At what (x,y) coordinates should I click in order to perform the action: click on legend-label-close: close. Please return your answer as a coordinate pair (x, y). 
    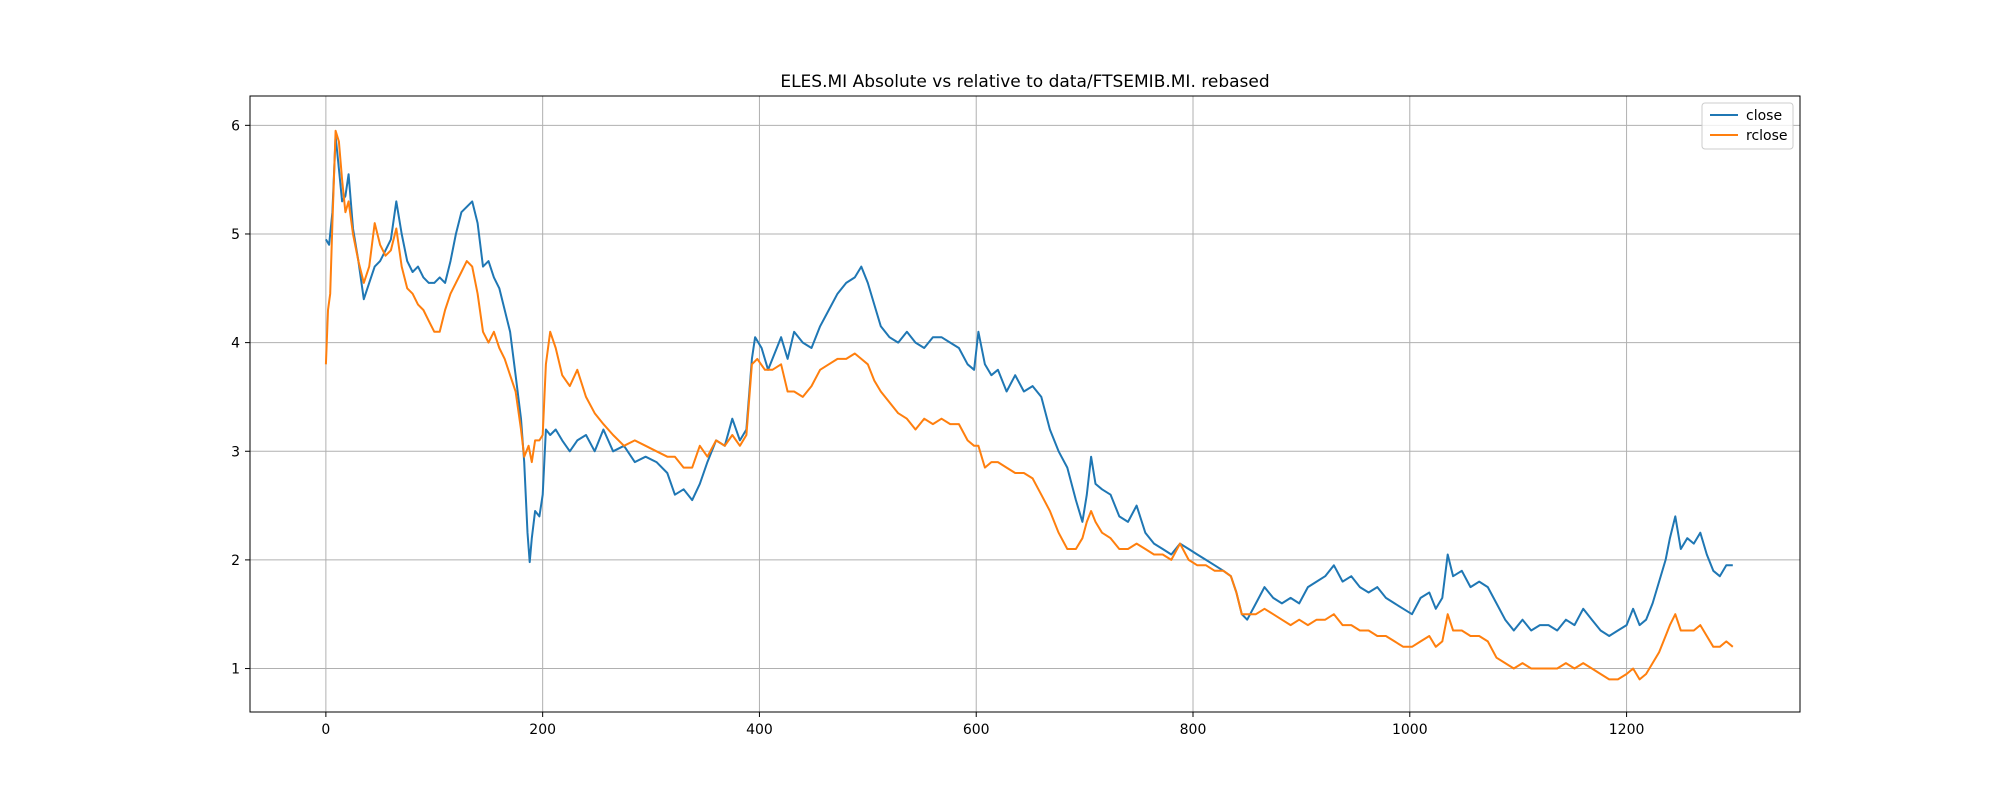
    Looking at the image, I should click on (1764, 116).